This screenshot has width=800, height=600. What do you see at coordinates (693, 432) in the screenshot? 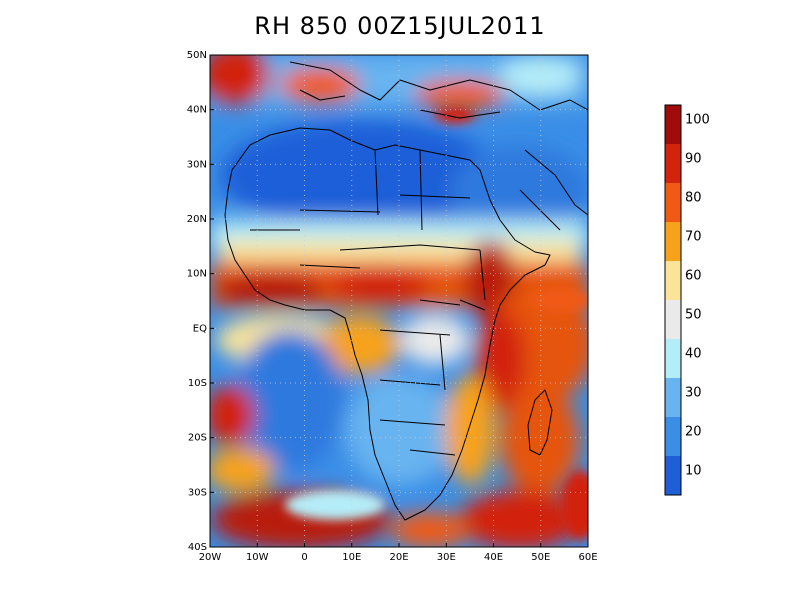
I see `colorbar-label: 20` at bounding box center [693, 432].